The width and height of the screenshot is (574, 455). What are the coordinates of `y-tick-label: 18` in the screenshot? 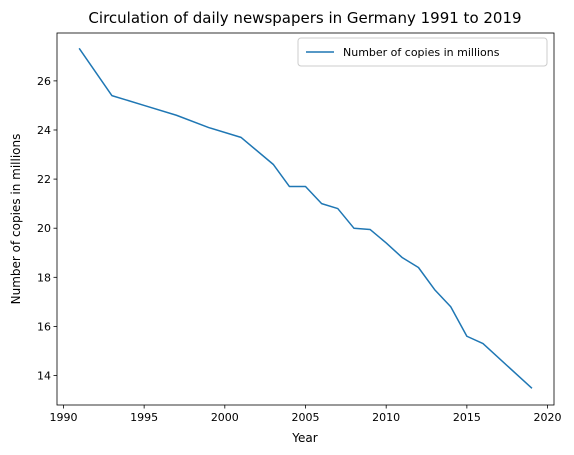 It's located at (44, 277).